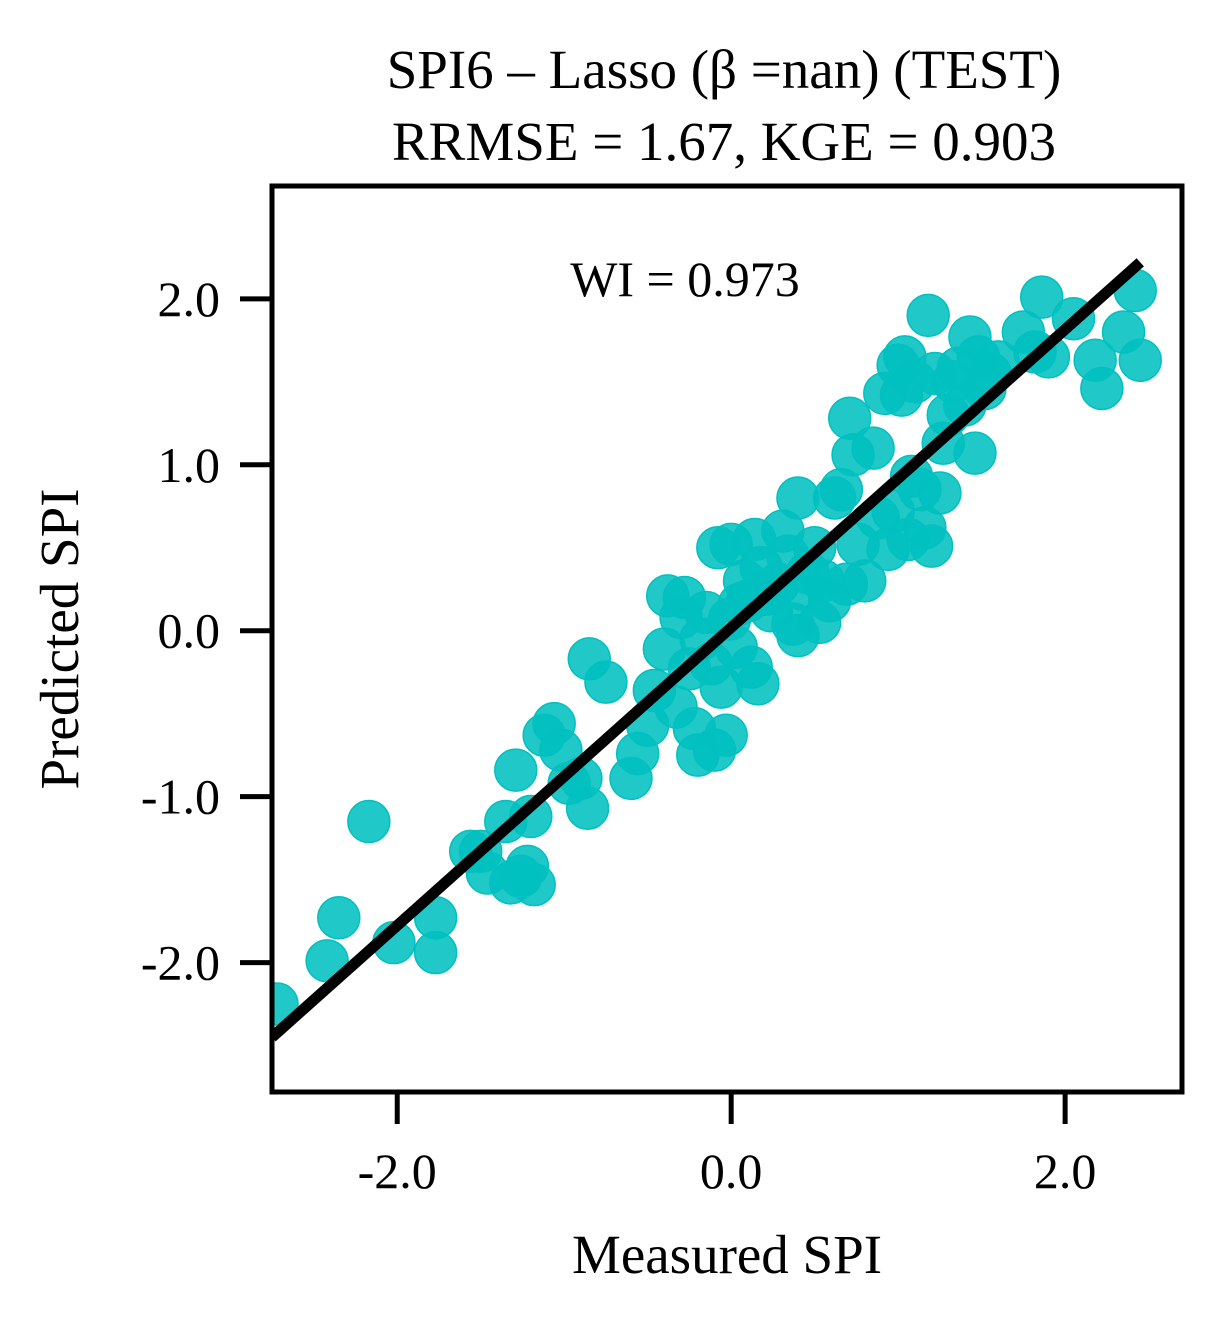  Describe the element at coordinates (189, 299) in the screenshot. I see `y-tick-label: 2.0` at that location.